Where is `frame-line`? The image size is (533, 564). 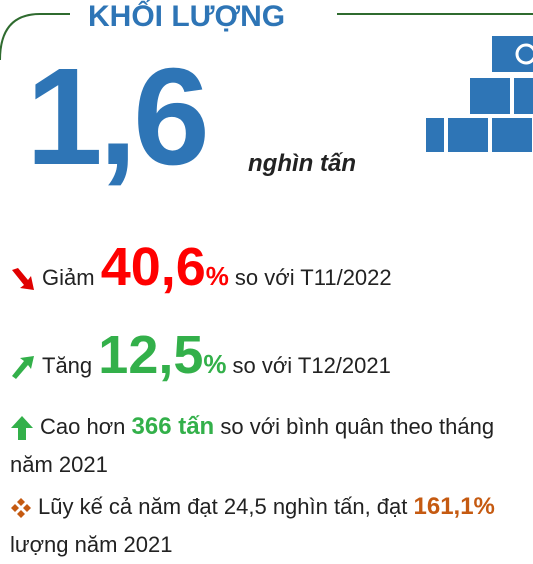 frame-line is located at coordinates (35, 37).